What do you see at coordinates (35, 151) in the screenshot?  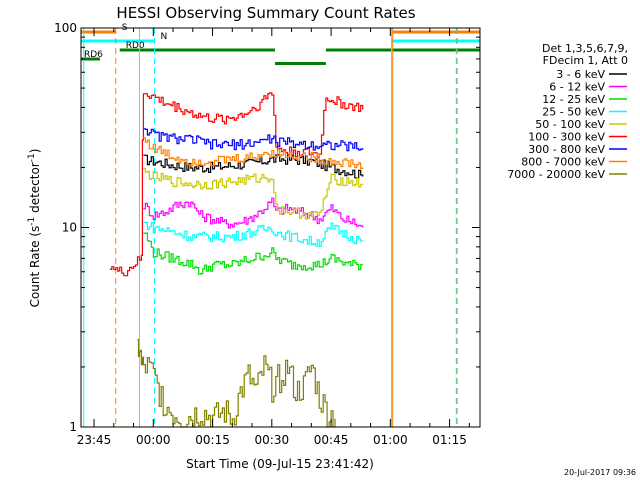 I see `y-axis-label-part: )` at bounding box center [35, 151].